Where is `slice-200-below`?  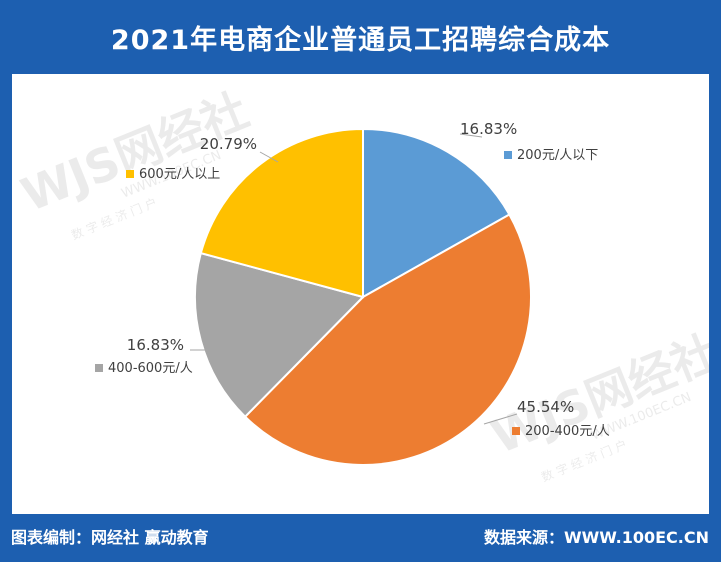 slice-200-below is located at coordinates (436, 213).